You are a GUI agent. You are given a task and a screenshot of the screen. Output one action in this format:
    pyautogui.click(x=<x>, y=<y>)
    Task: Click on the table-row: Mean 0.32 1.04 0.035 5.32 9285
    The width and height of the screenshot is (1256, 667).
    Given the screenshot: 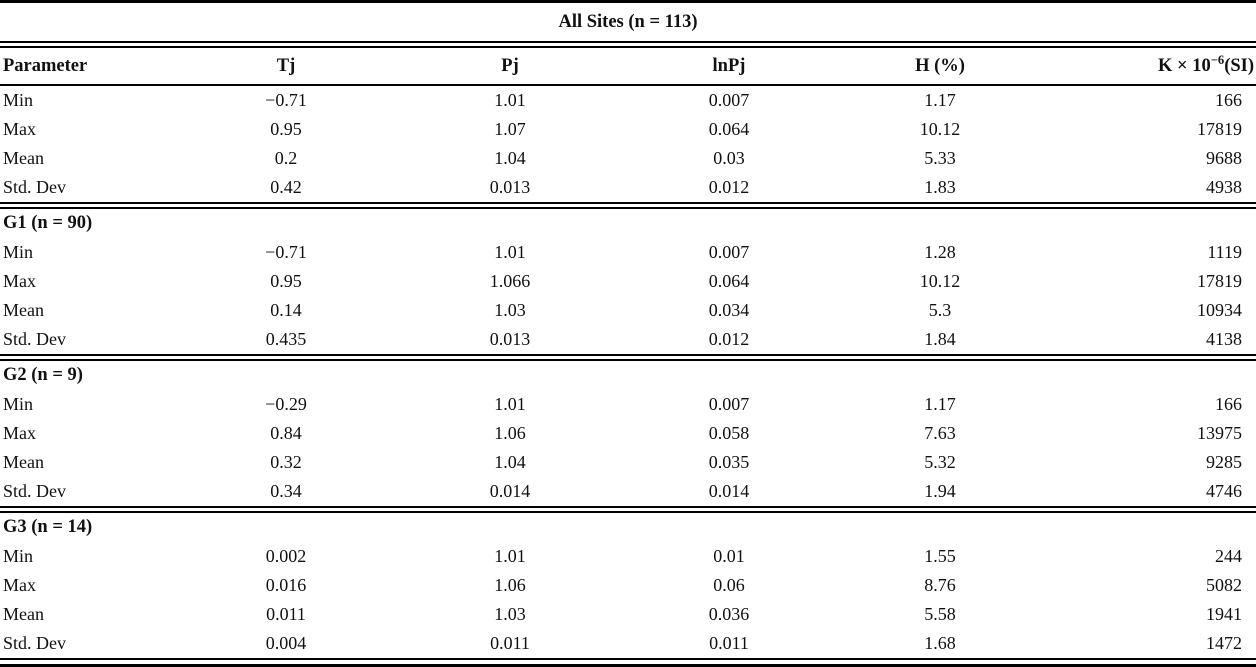 What is the action you would take?
    pyautogui.click(x=628, y=462)
    